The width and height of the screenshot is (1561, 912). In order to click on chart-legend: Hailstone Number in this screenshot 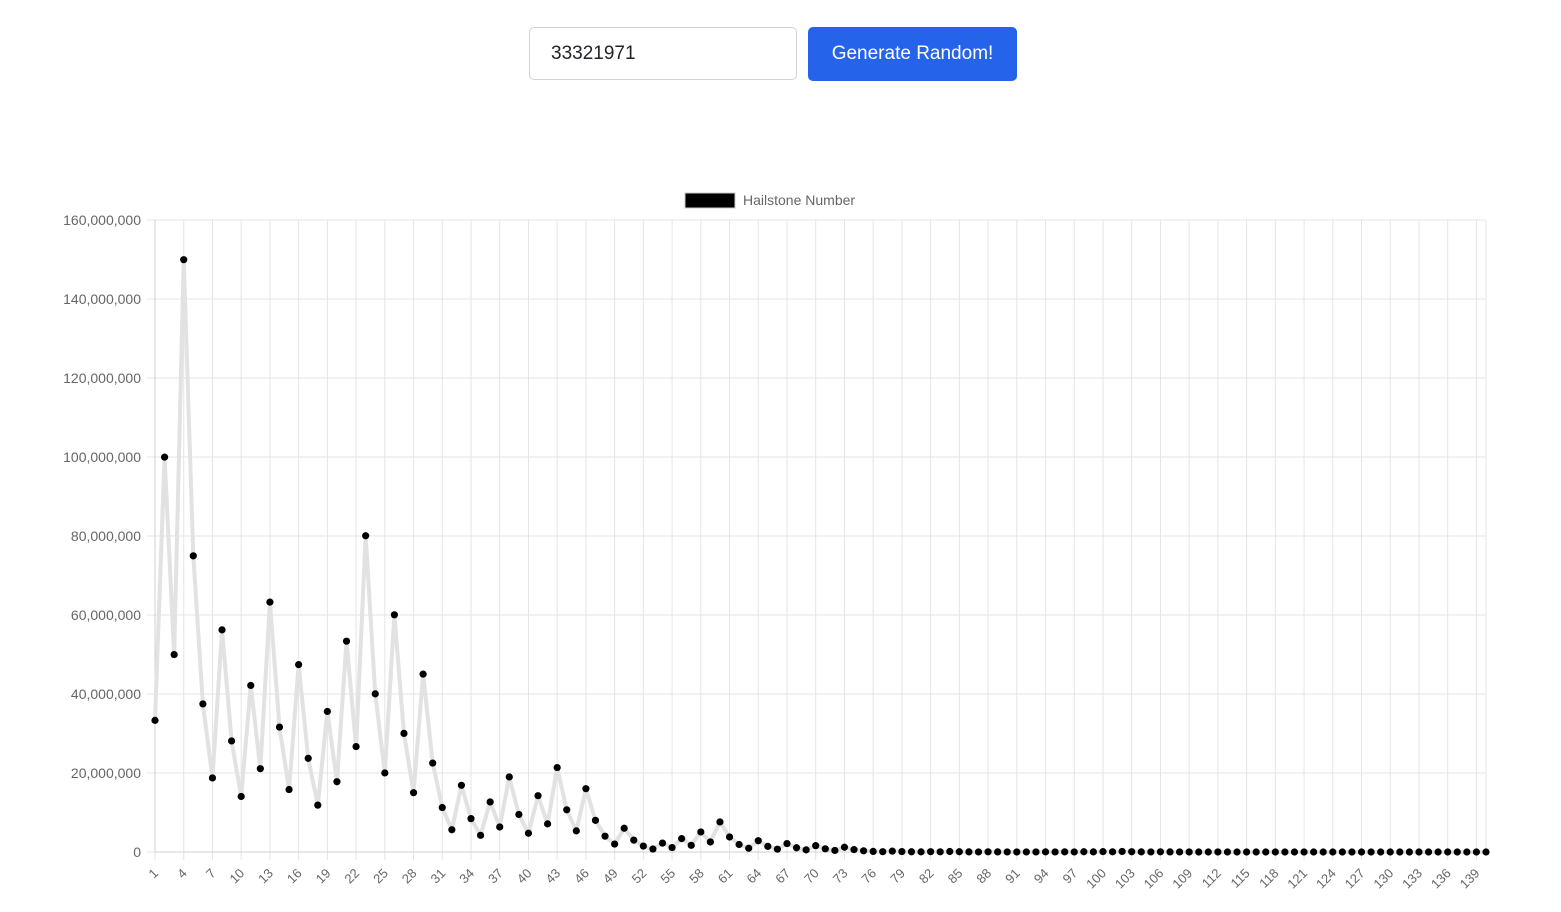, I will do `click(769, 200)`.